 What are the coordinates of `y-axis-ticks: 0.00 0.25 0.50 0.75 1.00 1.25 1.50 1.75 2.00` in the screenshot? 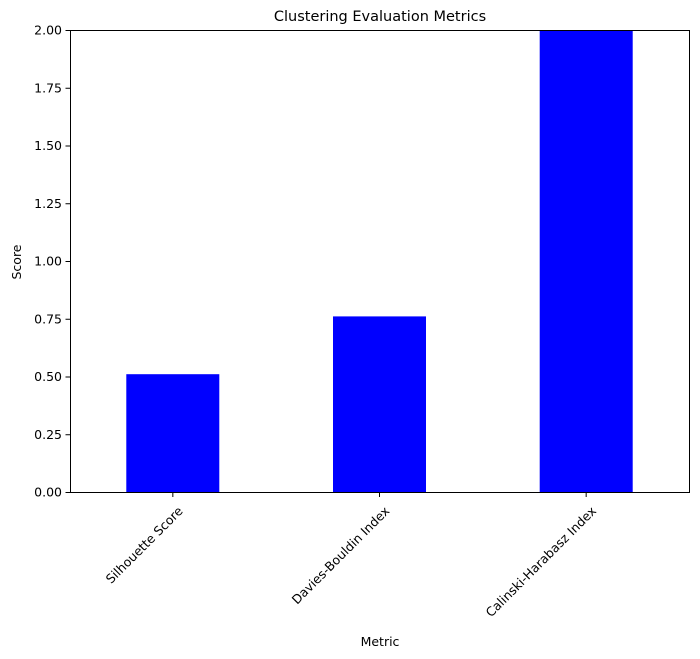 It's located at (52, 261).